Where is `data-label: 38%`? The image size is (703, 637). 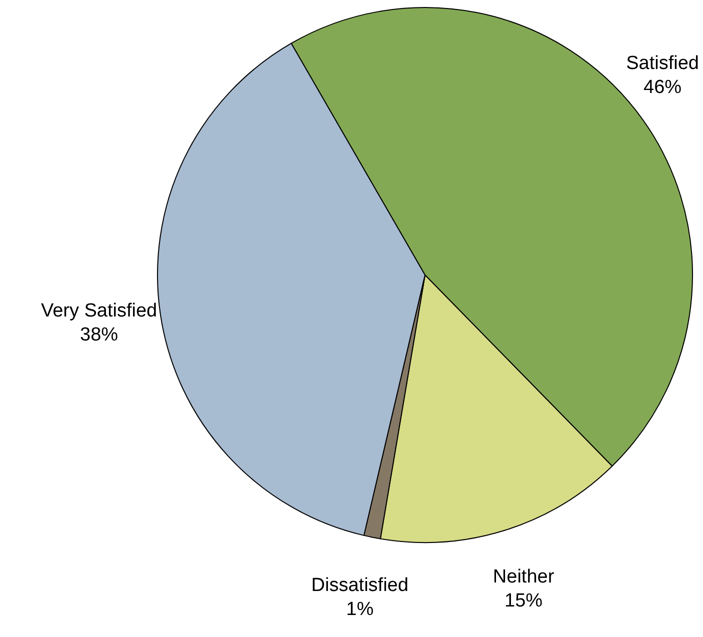 data-label: 38% is located at coordinates (99, 335).